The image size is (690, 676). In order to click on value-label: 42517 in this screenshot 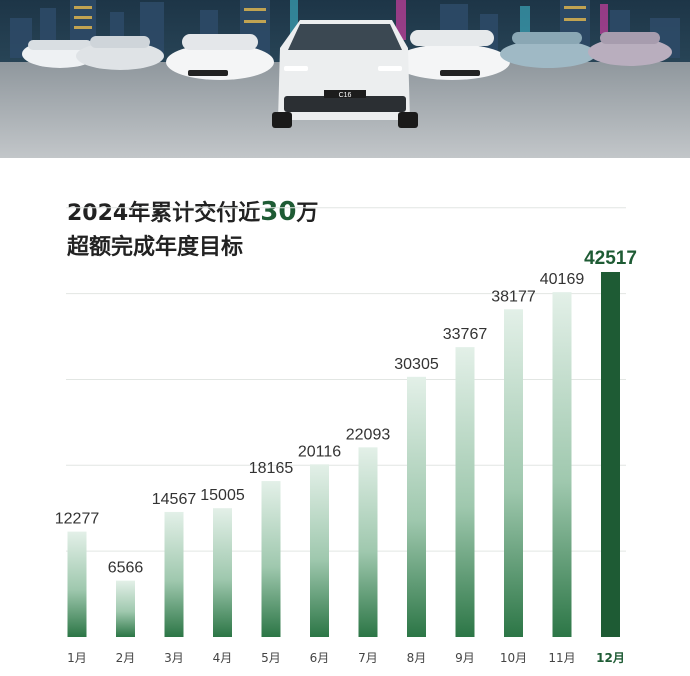, I will do `click(610, 258)`.